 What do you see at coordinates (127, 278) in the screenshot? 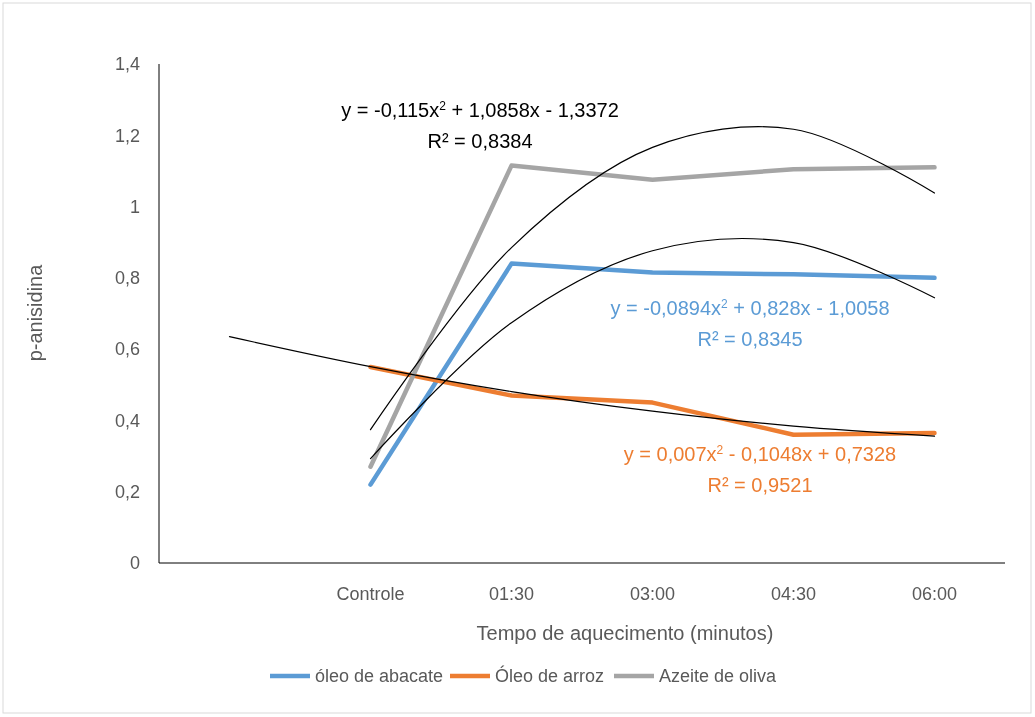
I see `y-tick-label: 0,8` at bounding box center [127, 278].